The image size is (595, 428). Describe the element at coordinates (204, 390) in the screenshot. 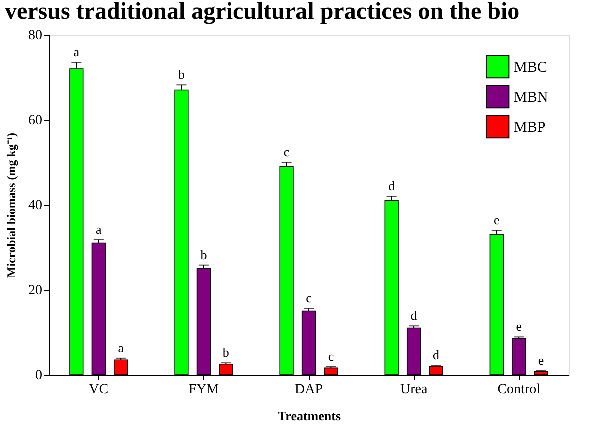

I see `x-tick-label: FYM` at that location.